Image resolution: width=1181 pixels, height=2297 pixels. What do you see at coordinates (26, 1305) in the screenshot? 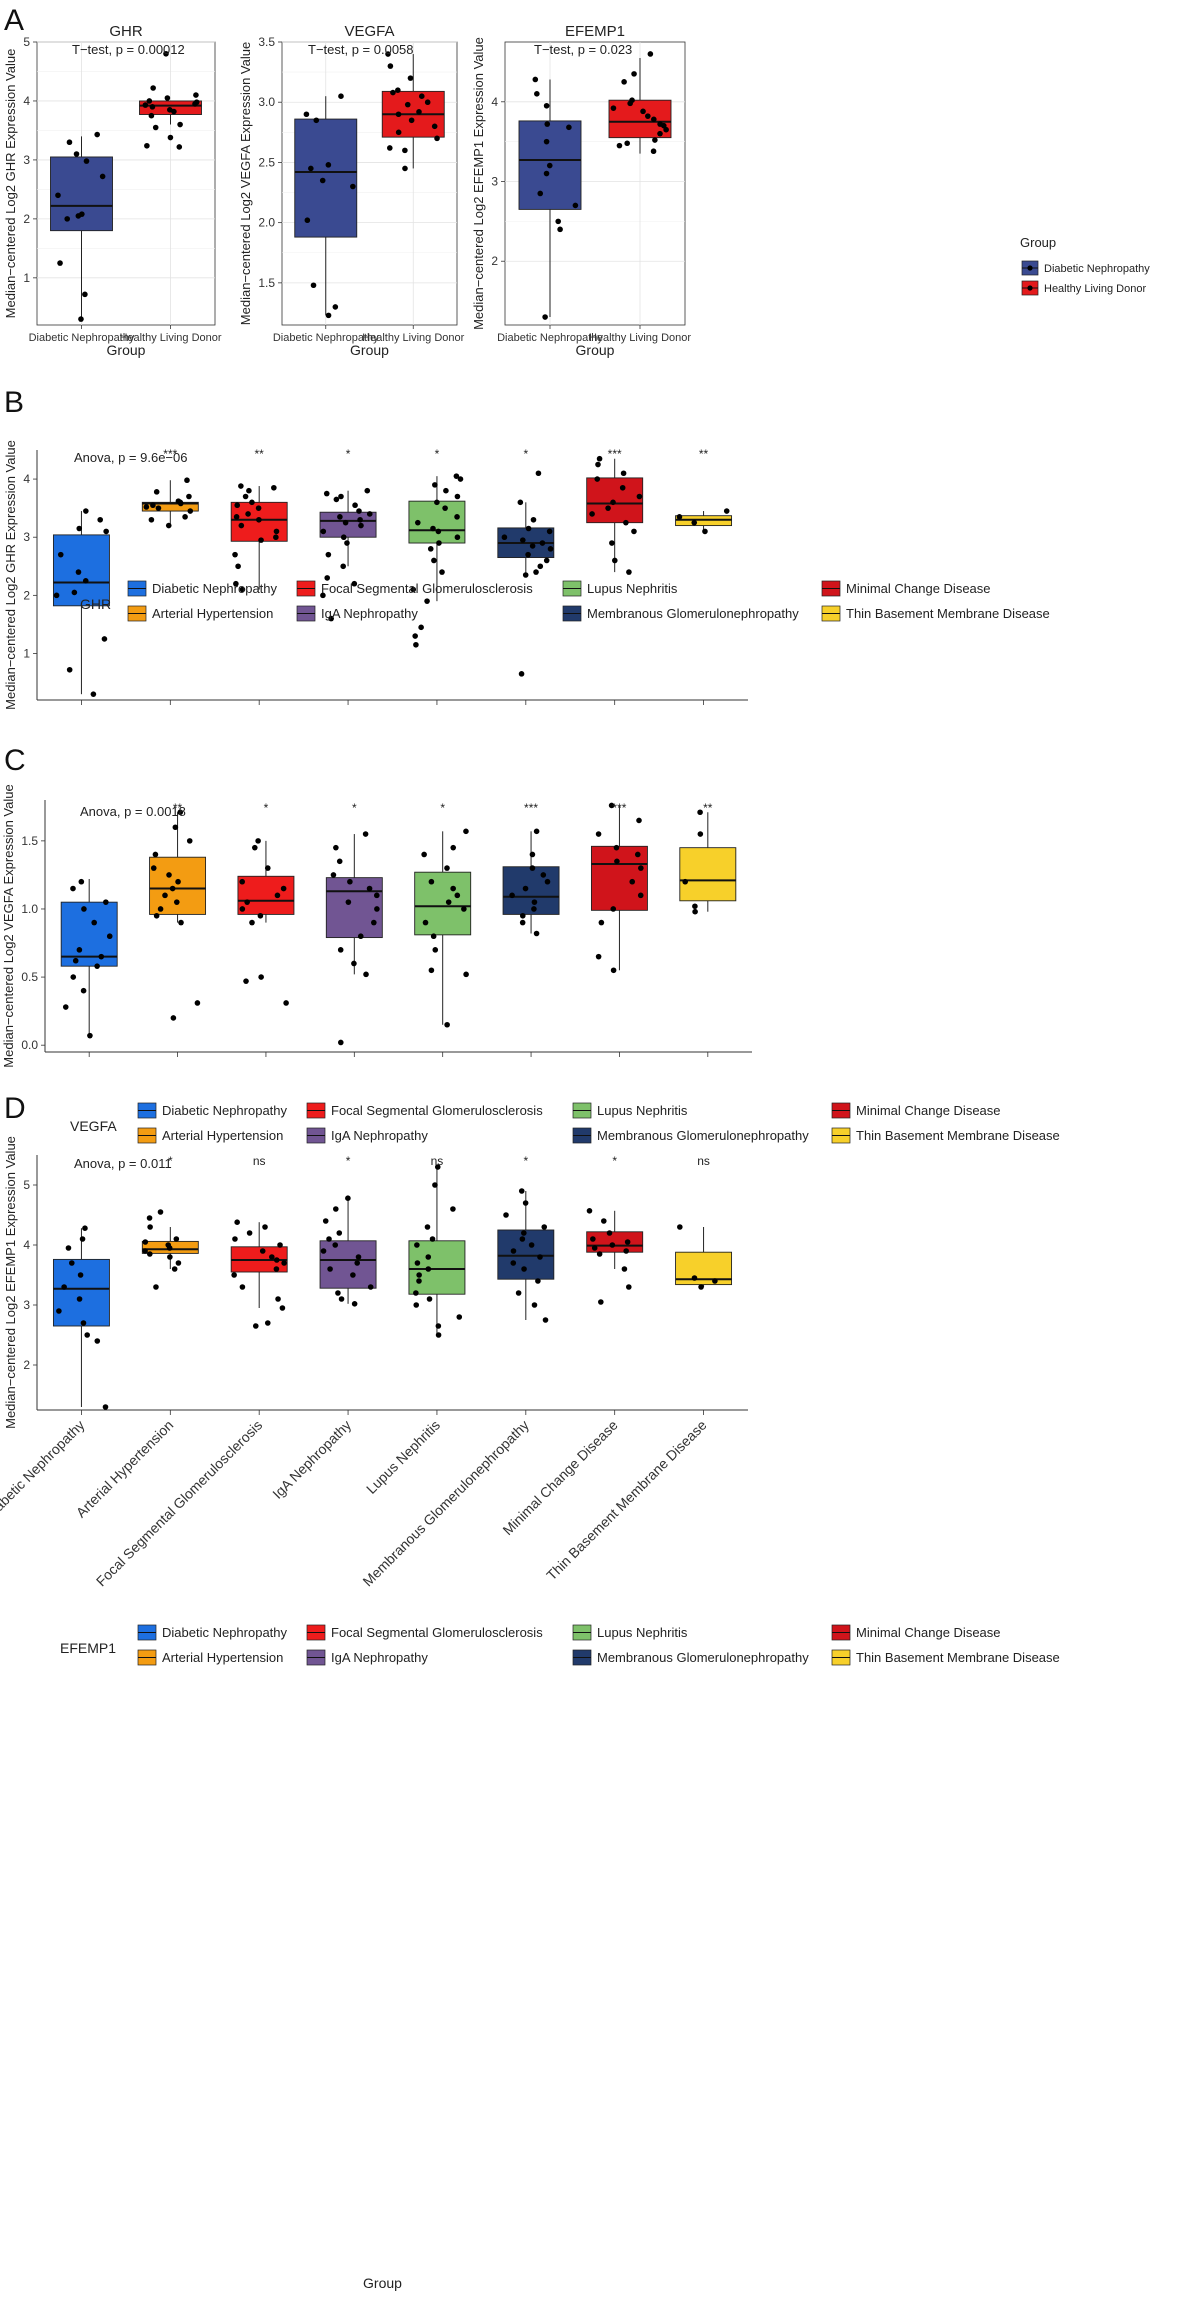
I see `y-tick-label: 3` at bounding box center [26, 1305].